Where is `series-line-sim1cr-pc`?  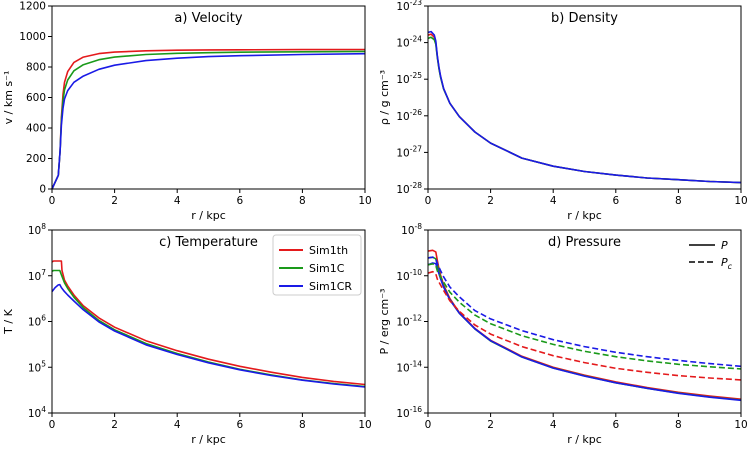
series-line-sim1cr-pc is located at coordinates (584, 312).